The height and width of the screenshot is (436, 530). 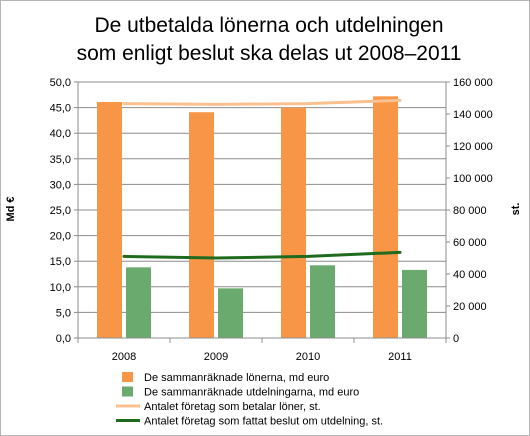 I want to click on y-tick-label: 30,0, so click(x=60, y=185).